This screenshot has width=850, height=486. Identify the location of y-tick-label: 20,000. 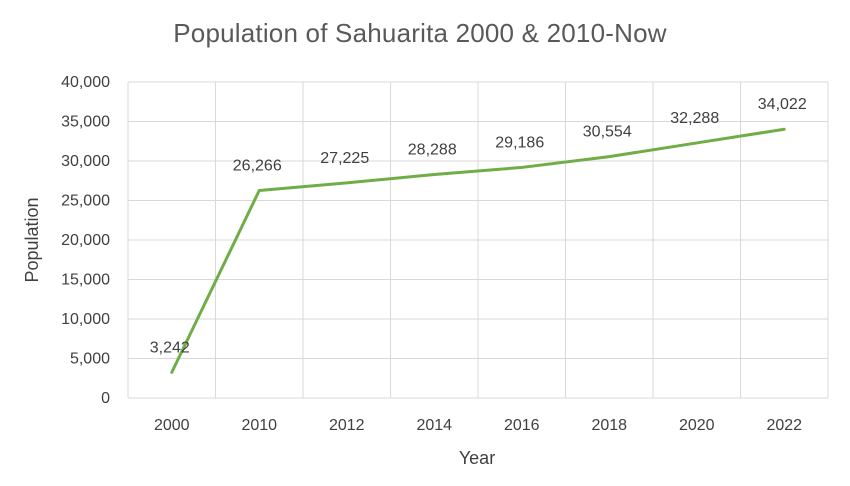
(85, 240).